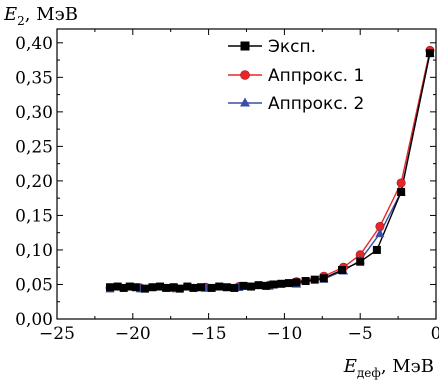 The height and width of the screenshot is (381, 439). What do you see at coordinates (40, 16) in the screenshot?
I see `y-axis-label: E2, МэВ` at bounding box center [40, 16].